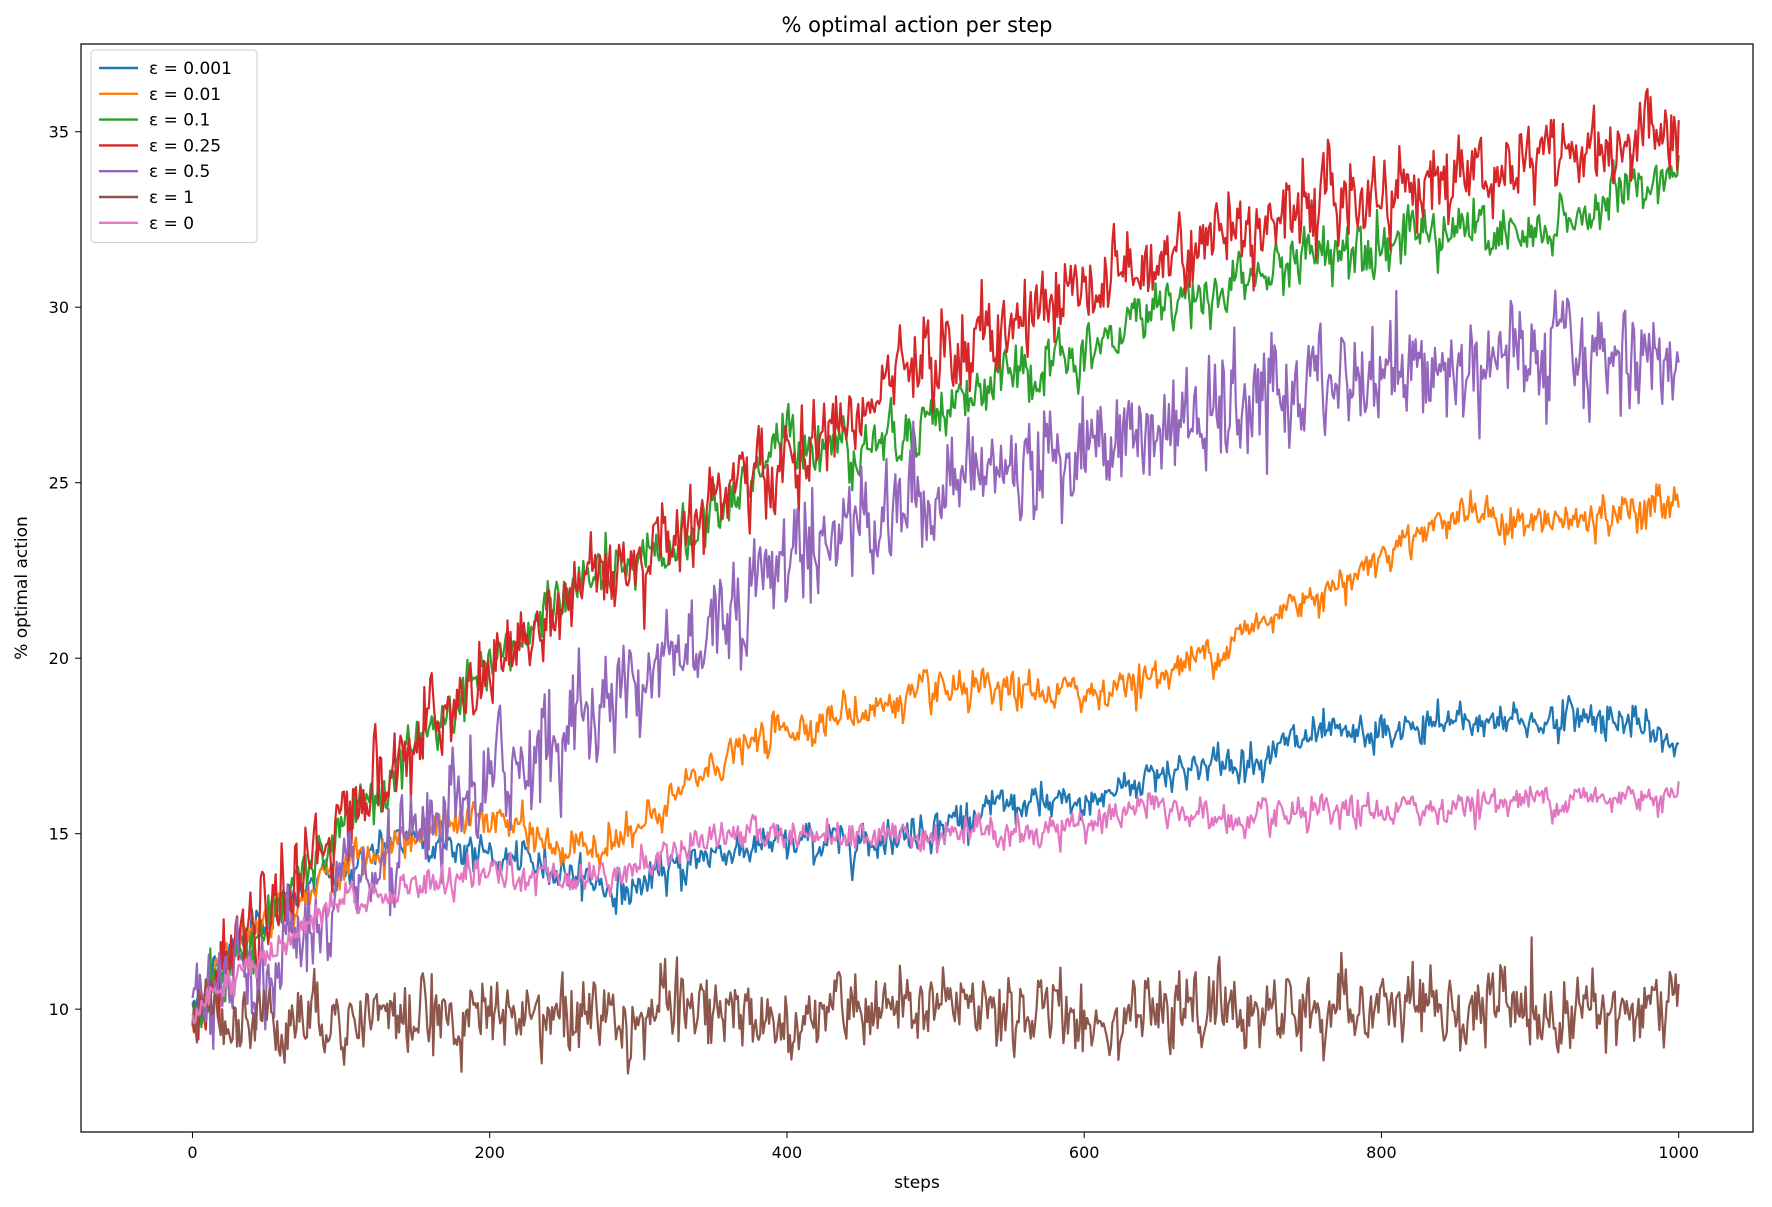 Image resolution: width=1772 pixels, height=1207 pixels. Describe the element at coordinates (1381, 1152) in the screenshot. I see `x-tick-label: 800` at that location.